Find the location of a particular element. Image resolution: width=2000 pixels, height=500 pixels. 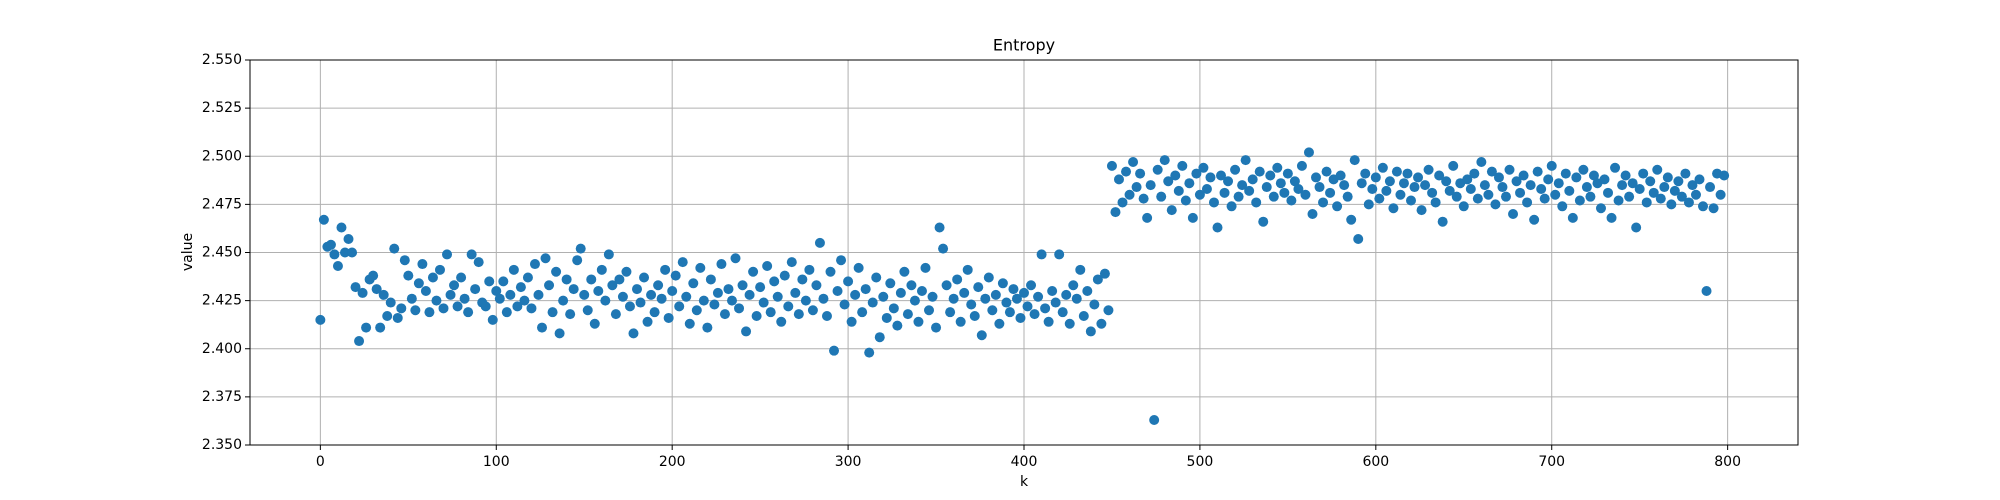

x-axis-label: k is located at coordinates (1024, 482).